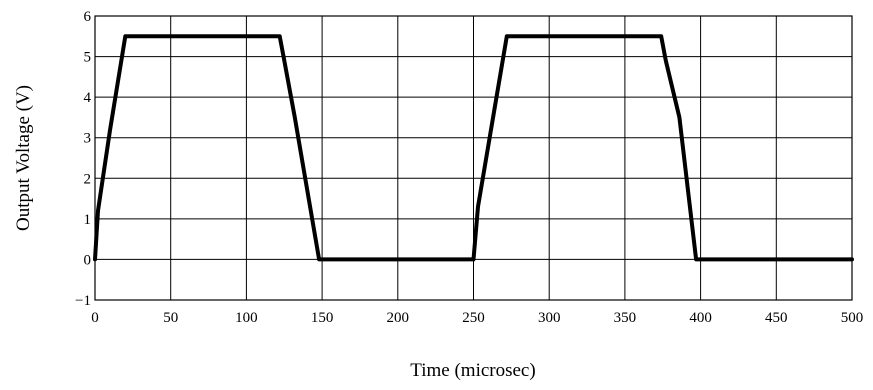  Describe the element at coordinates (88, 17) in the screenshot. I see `y-tick-label: 6` at that location.